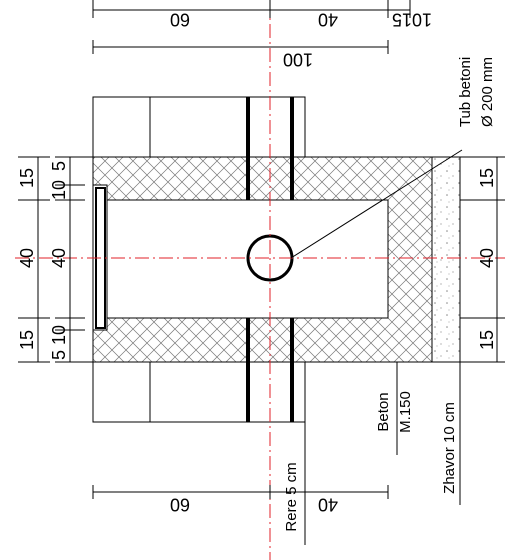 This screenshot has width=508, height=560. Describe the element at coordinates (487, 92) in the screenshot. I see `label: Ø 200 mm` at that location.